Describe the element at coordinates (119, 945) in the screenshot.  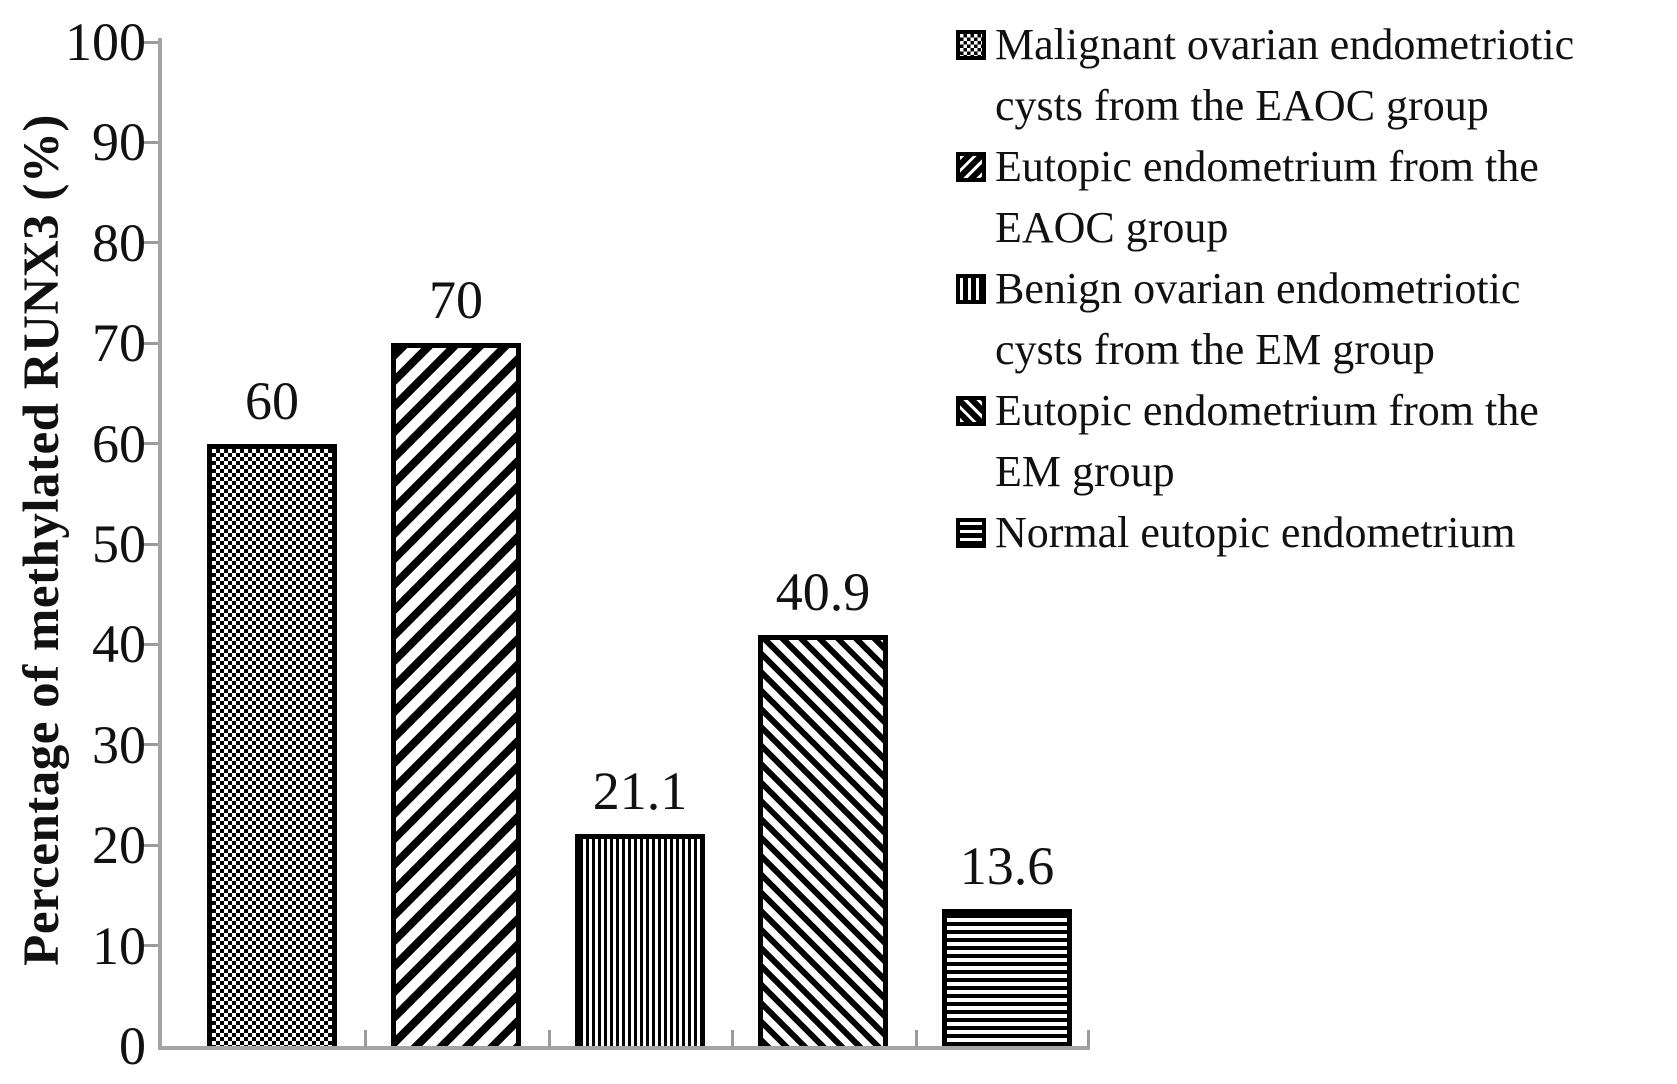
I see `y-tick-label: 10` at that location.